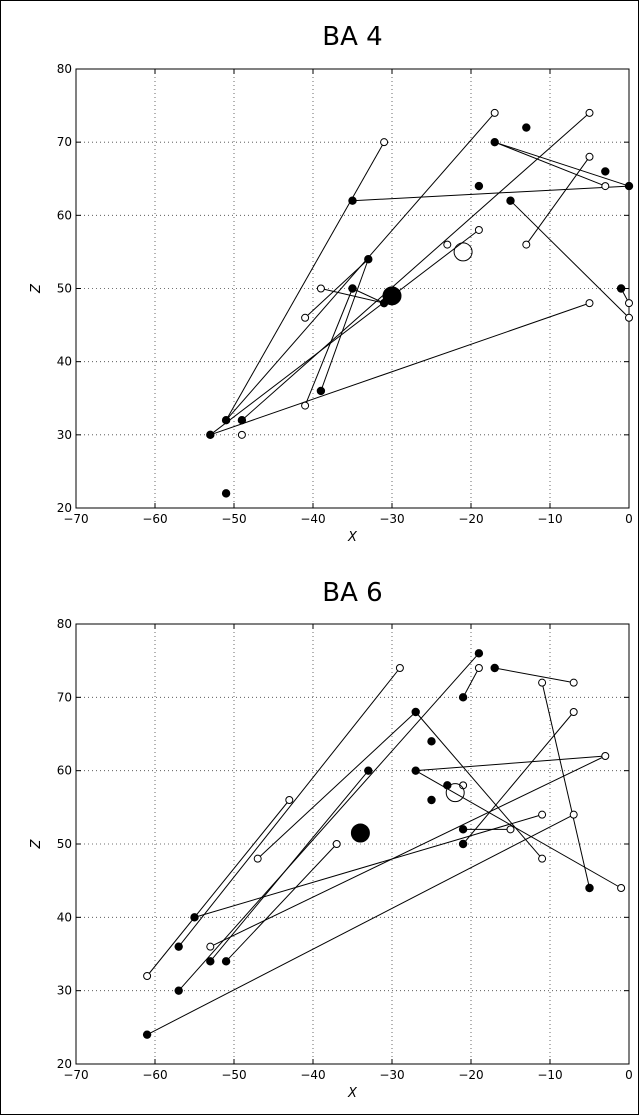 The width and height of the screenshot is (639, 1115). I want to click on y-tick-label: 60, so click(64, 215).